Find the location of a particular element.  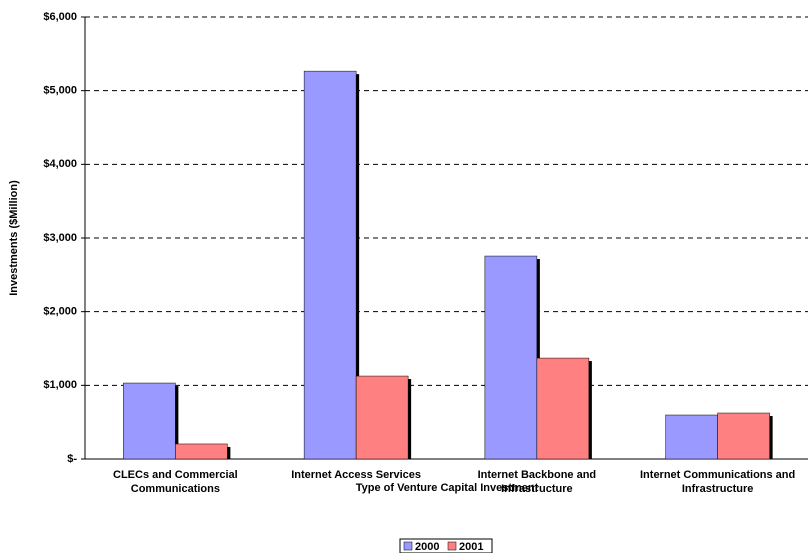

x-axis-title: Type of Venture Capital Investment is located at coordinates (447, 488).